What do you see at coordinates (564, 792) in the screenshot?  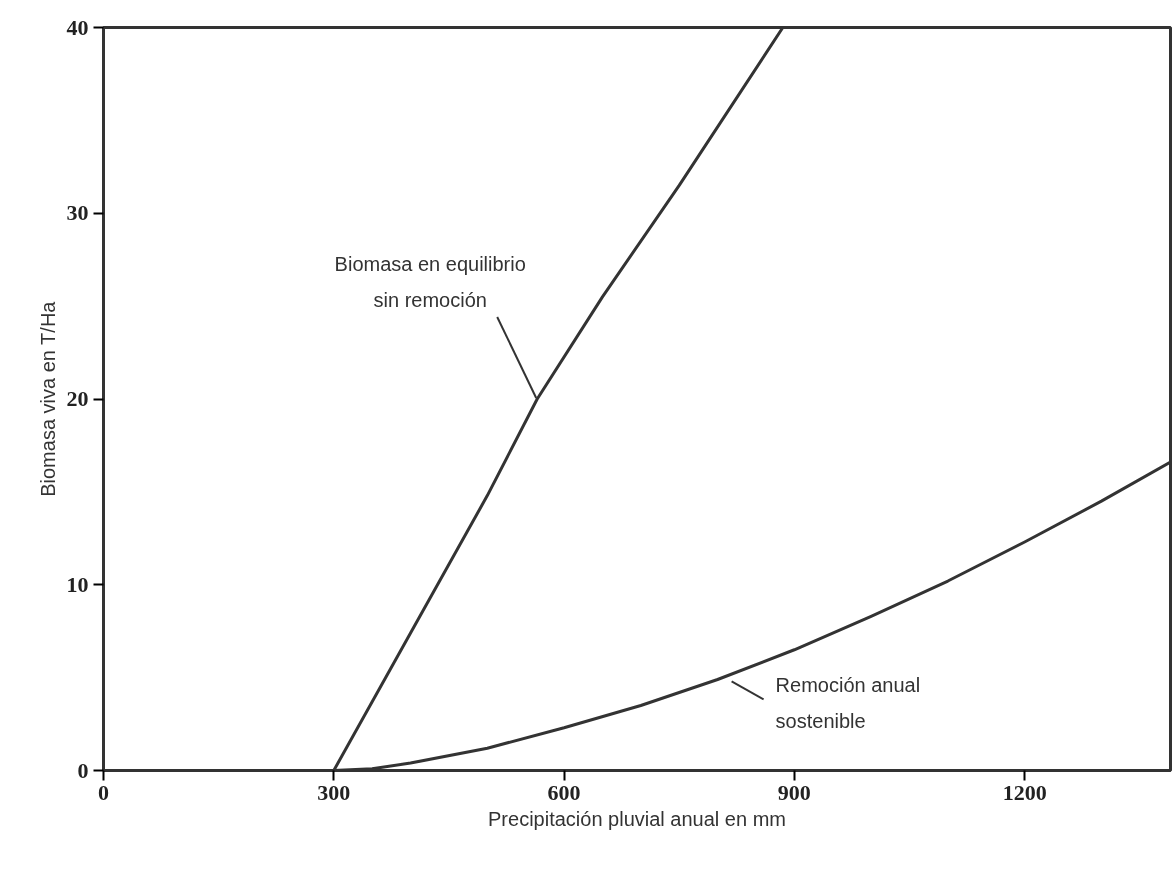 I see `x-tick-label: 600` at bounding box center [564, 792].